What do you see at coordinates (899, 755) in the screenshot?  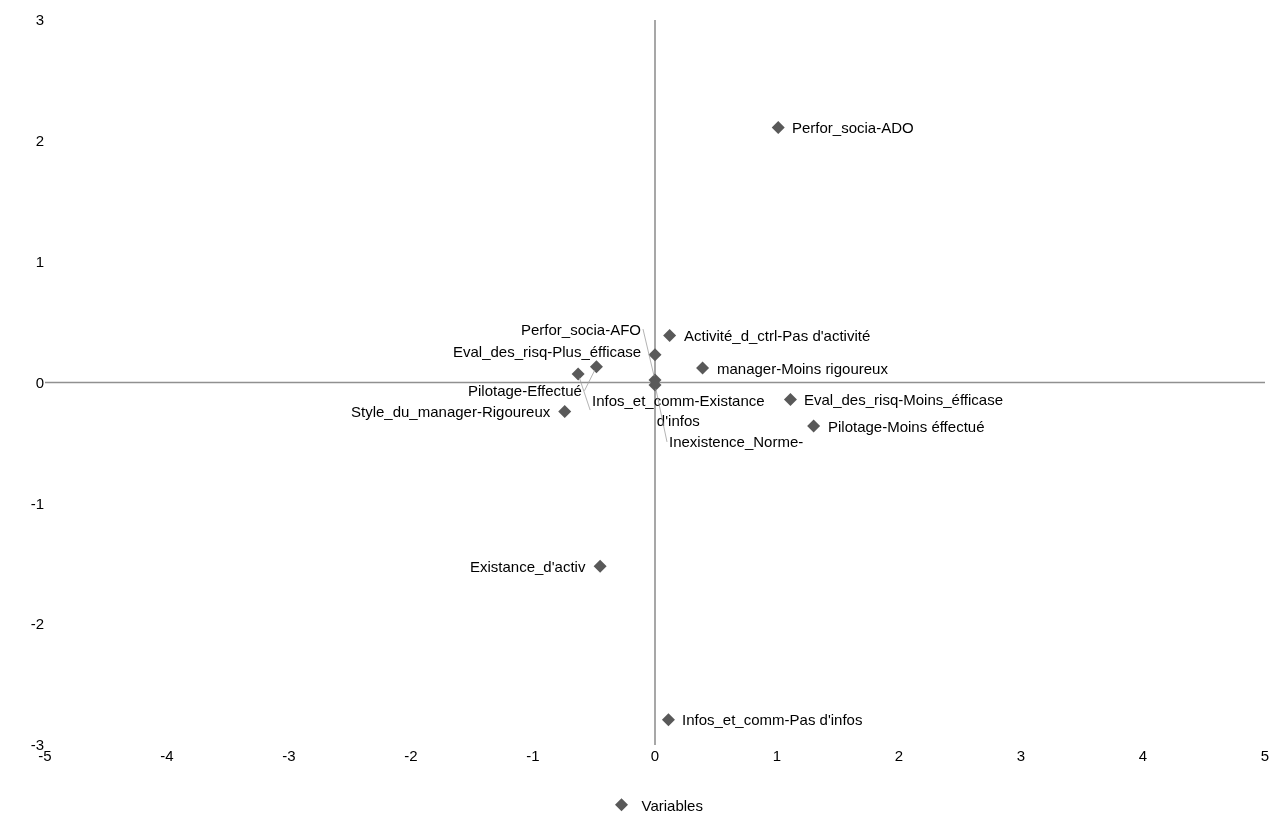 I see `x-tick-label: 2` at bounding box center [899, 755].